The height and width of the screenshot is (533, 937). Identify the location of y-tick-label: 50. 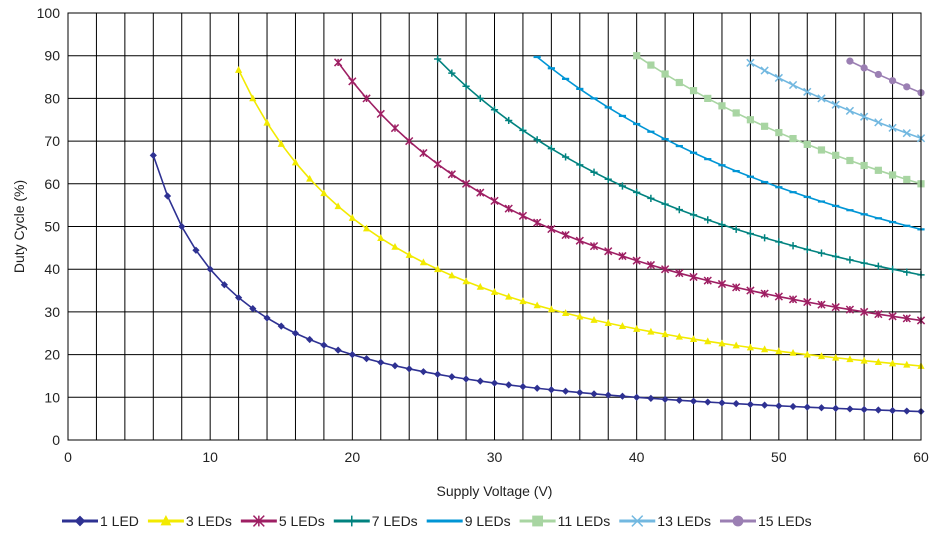
(52, 227).